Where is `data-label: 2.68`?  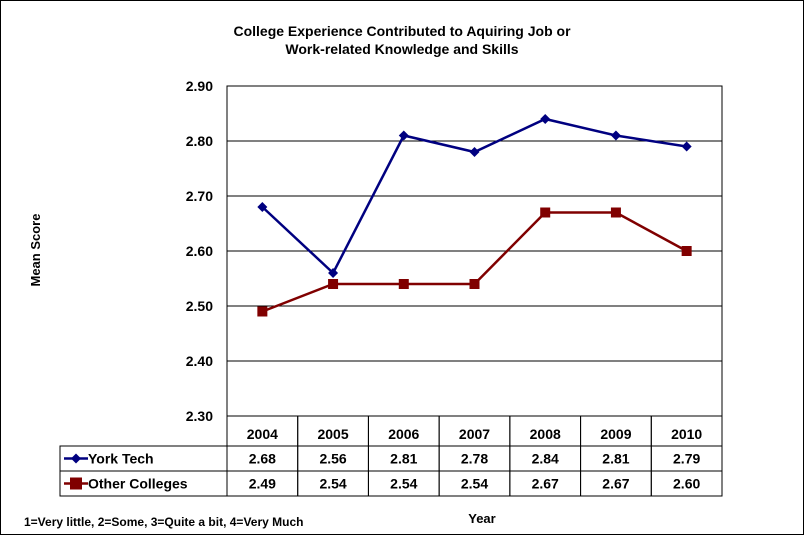
data-label: 2.68 is located at coordinates (262, 459).